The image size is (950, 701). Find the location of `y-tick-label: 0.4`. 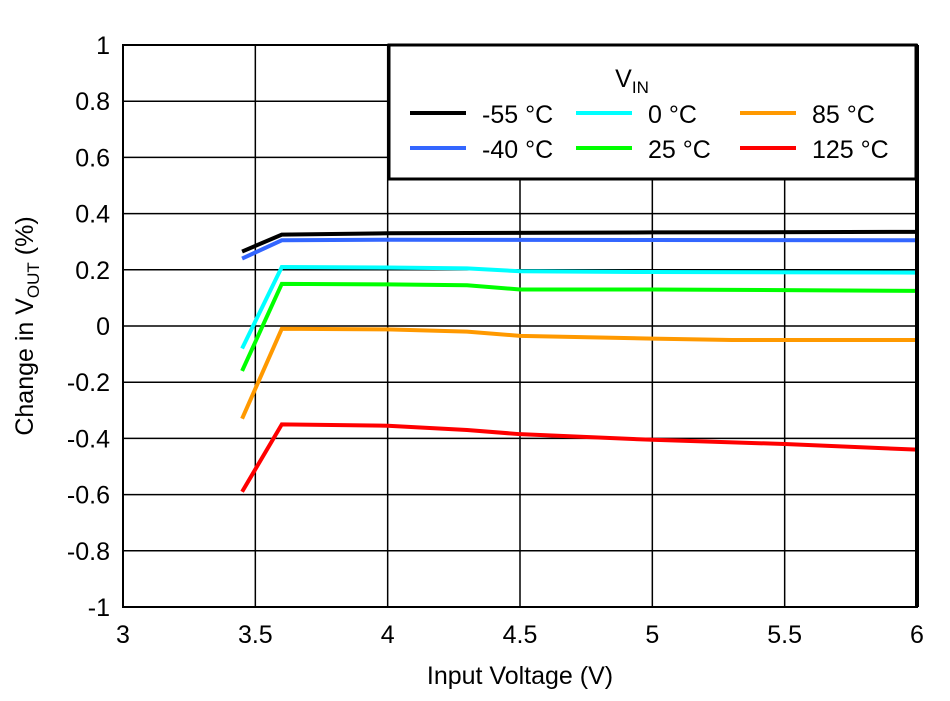

y-tick-label: 0.4 is located at coordinates (92, 215).